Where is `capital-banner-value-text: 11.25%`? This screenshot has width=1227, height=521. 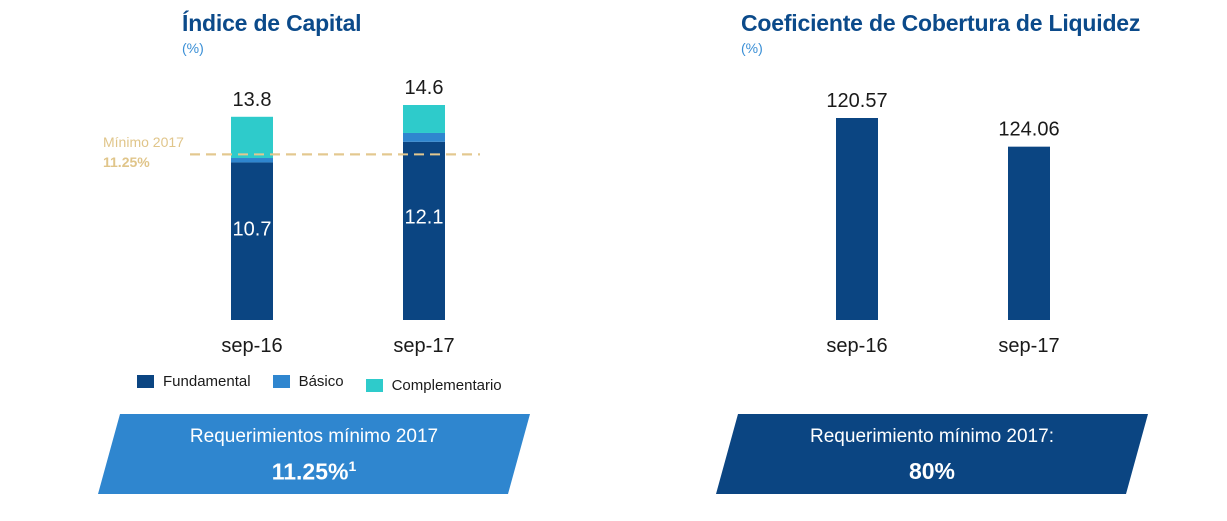
capital-banner-value-text: 11.25% is located at coordinates (310, 471).